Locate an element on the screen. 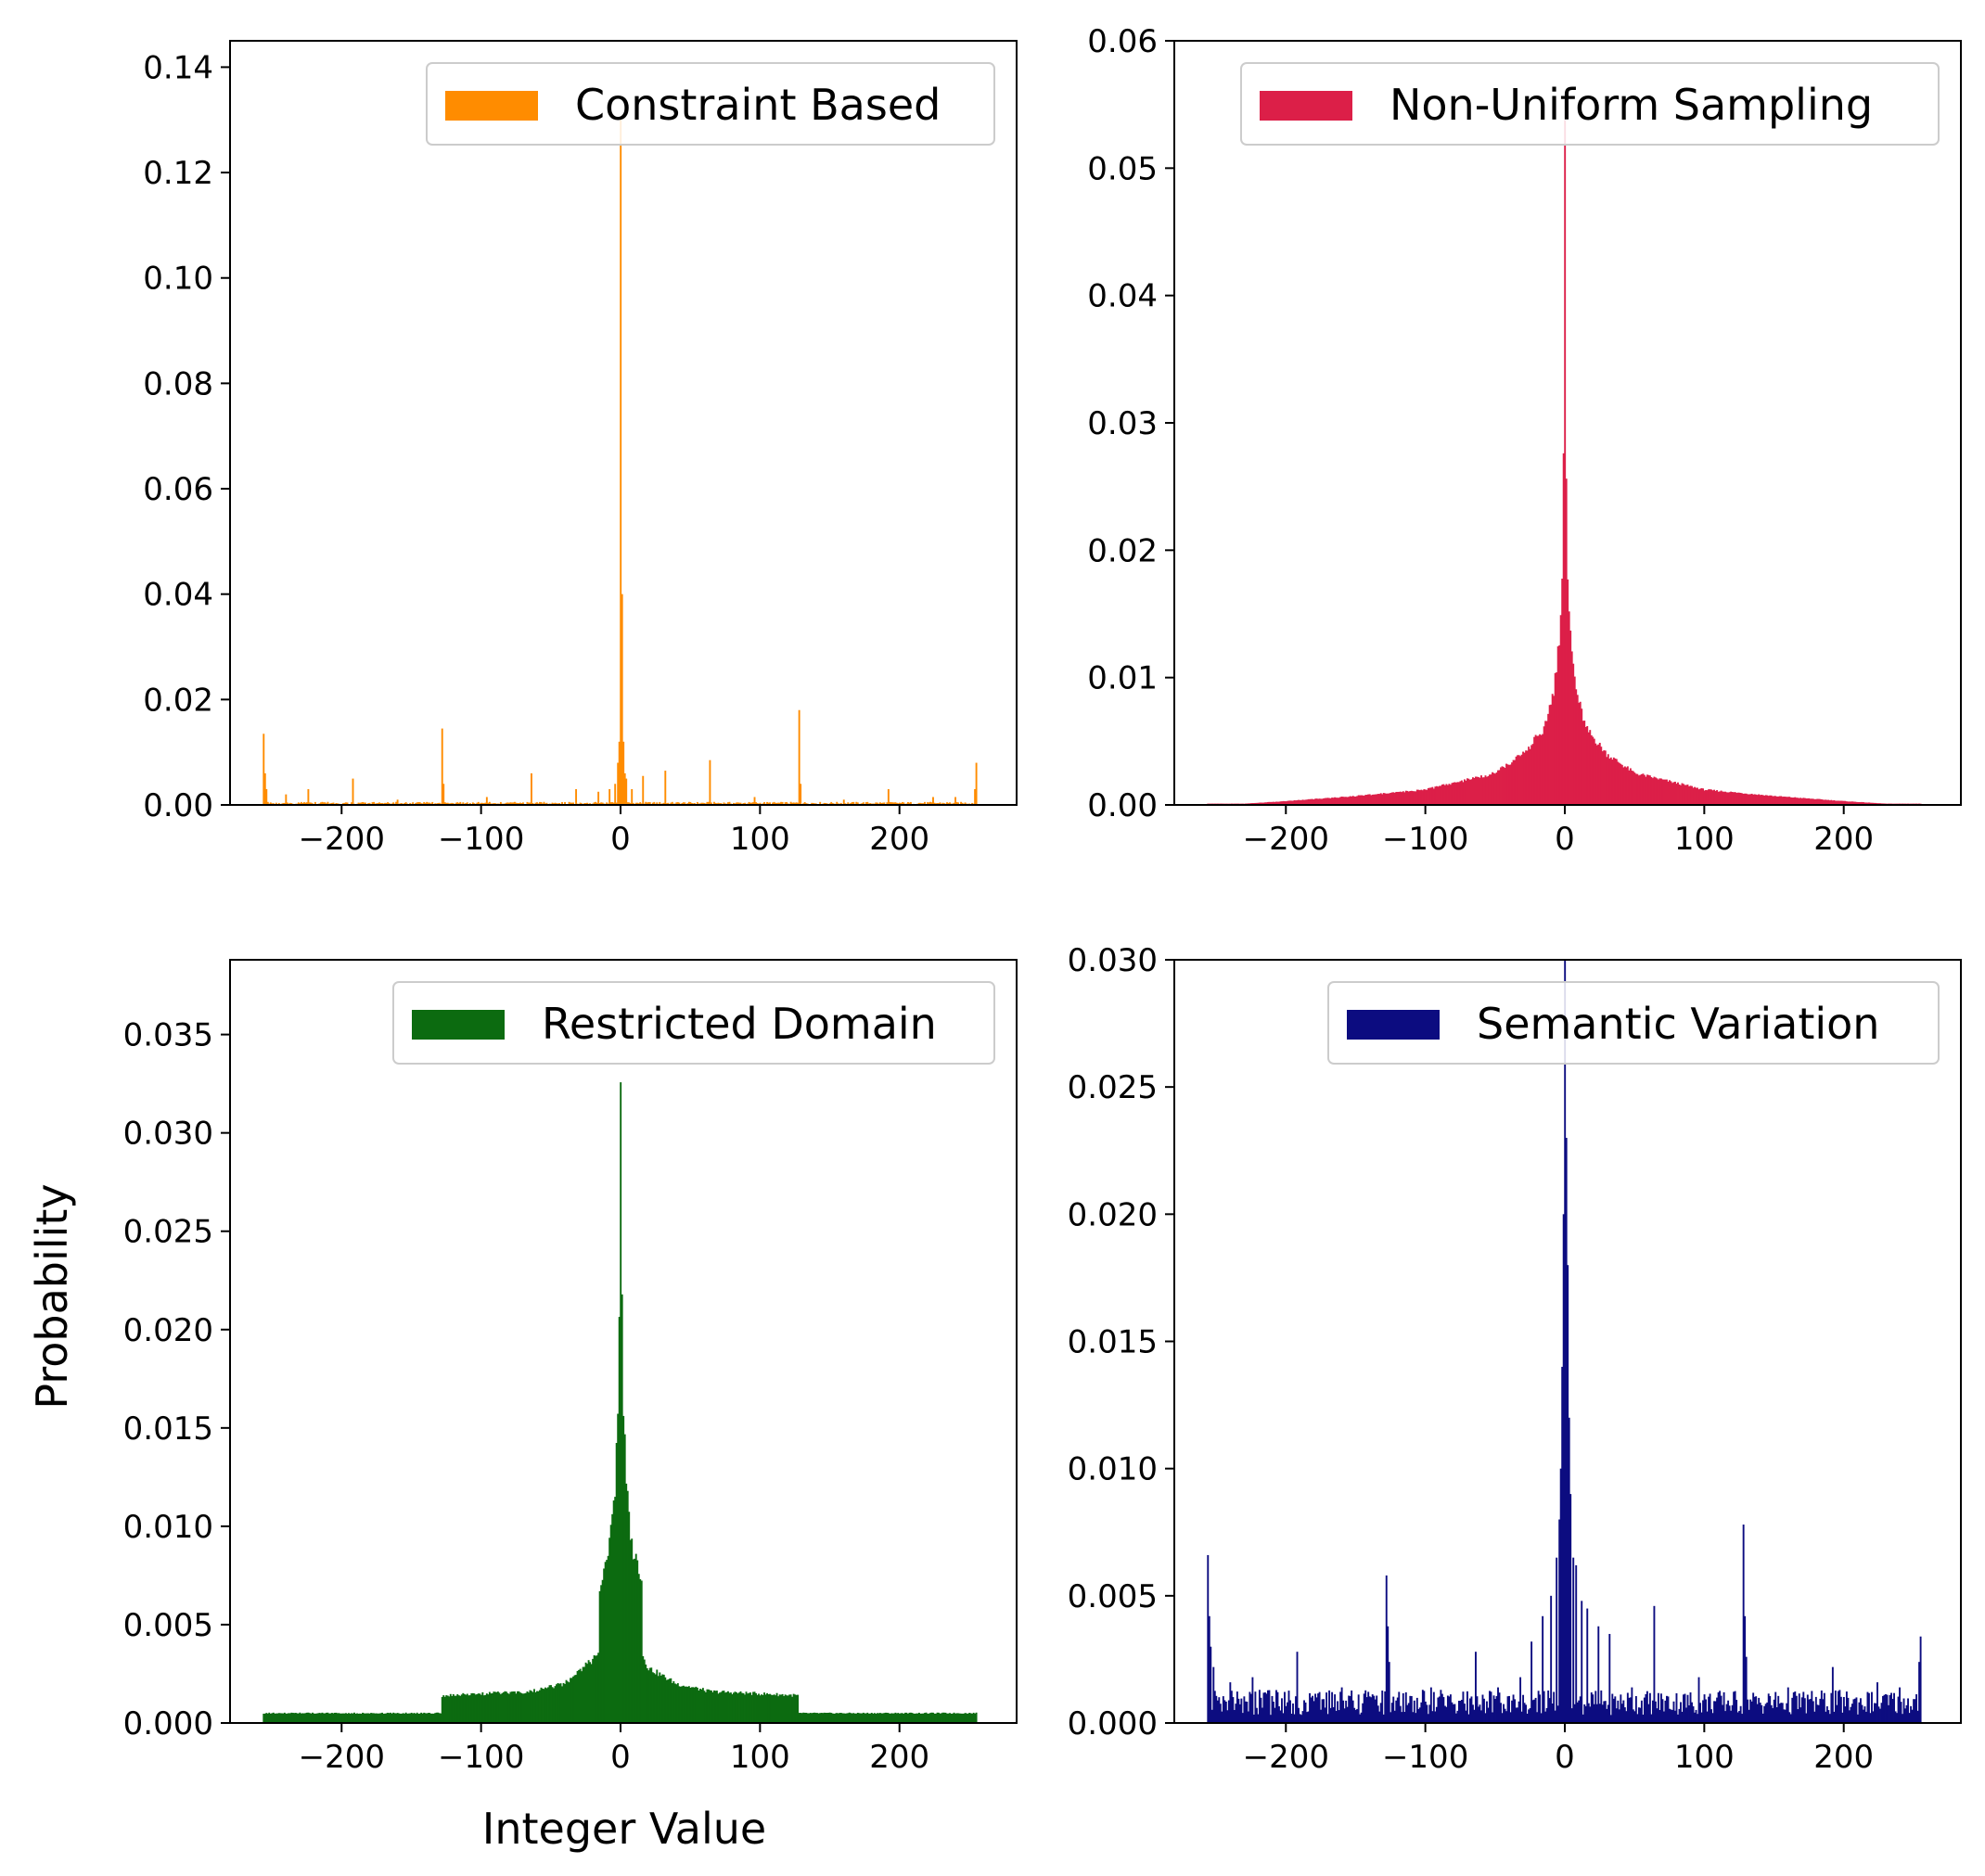 The image size is (1985, 1876). legend-non-uniform-sampling: Non-Uniform Sampling is located at coordinates (1590, 104).